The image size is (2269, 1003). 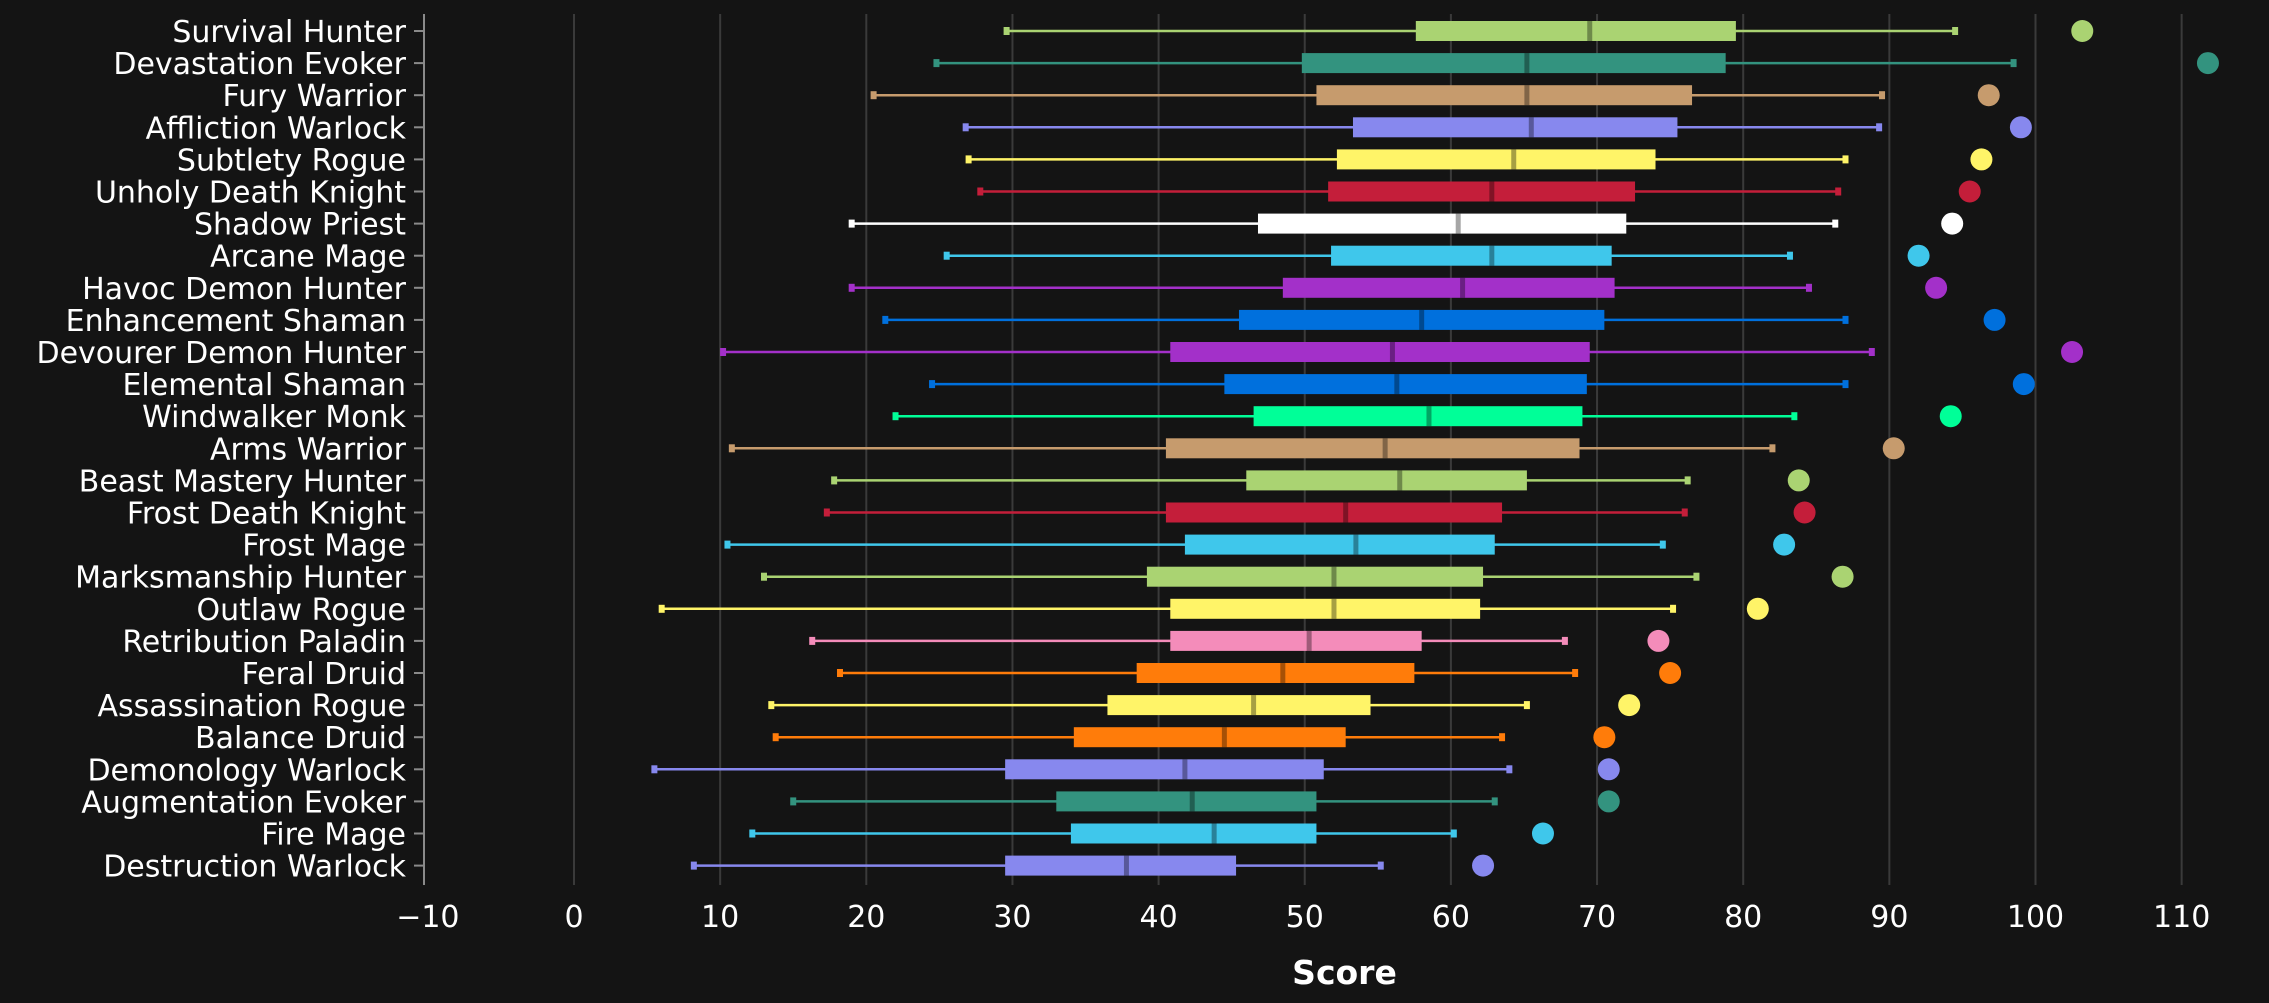 I want to click on spec-row: Arms Warrior, so click(x=1057, y=449).